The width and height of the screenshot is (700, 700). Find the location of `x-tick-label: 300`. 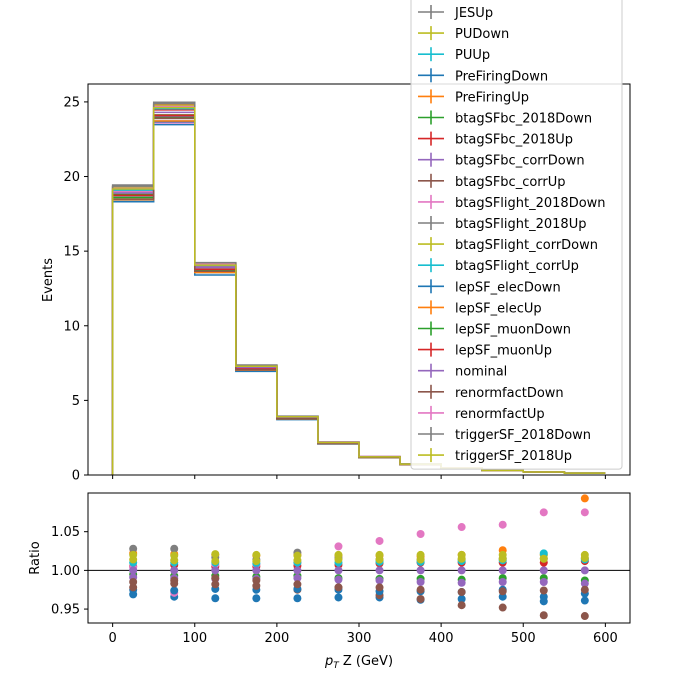

x-tick-label: 300 is located at coordinates (359, 638).